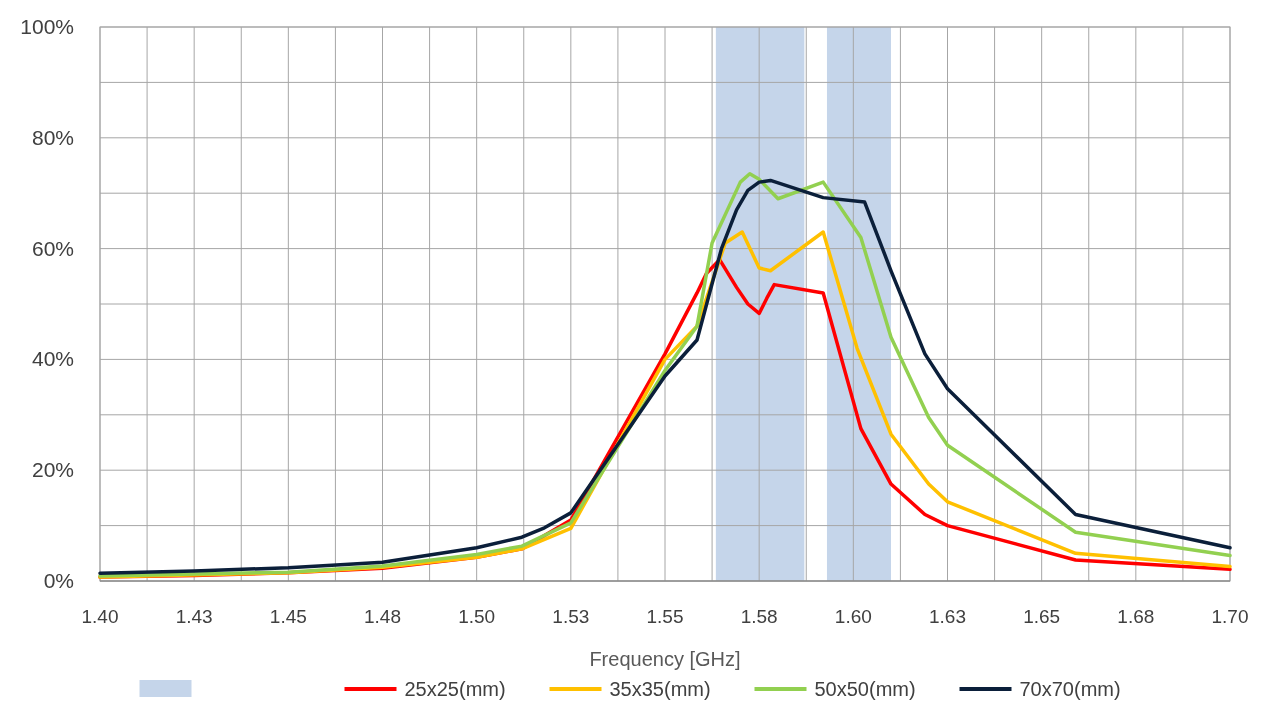  I want to click on x-tick-label: 1.43, so click(194, 616).